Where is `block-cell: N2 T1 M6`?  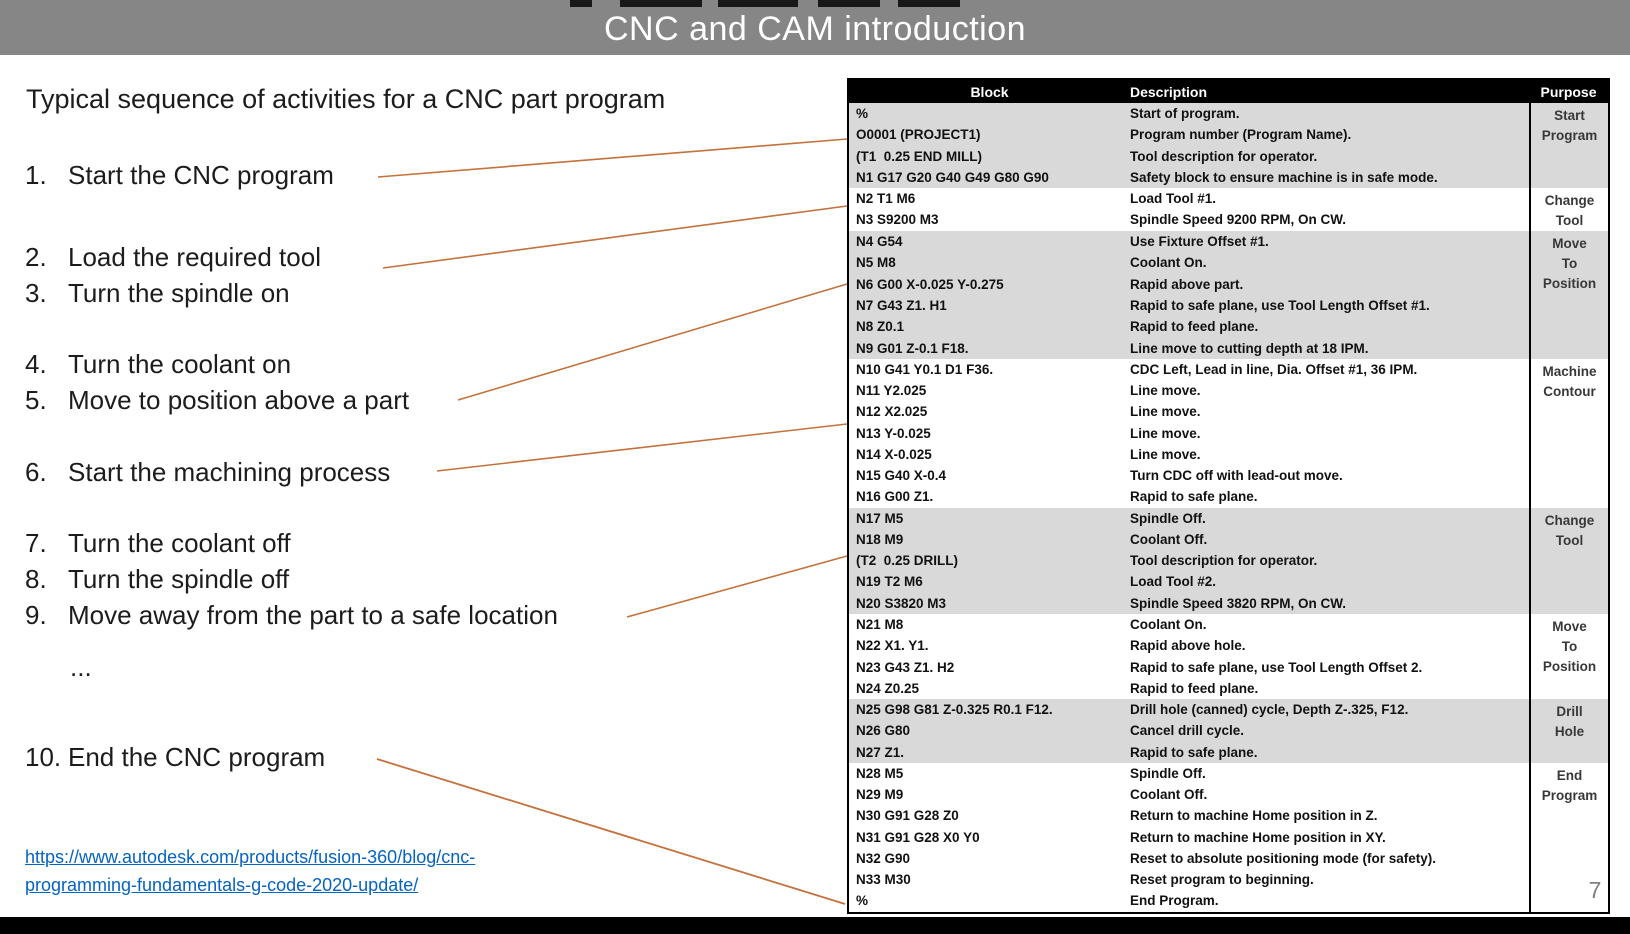
block-cell: N2 T1 M6 is located at coordinates (886, 199).